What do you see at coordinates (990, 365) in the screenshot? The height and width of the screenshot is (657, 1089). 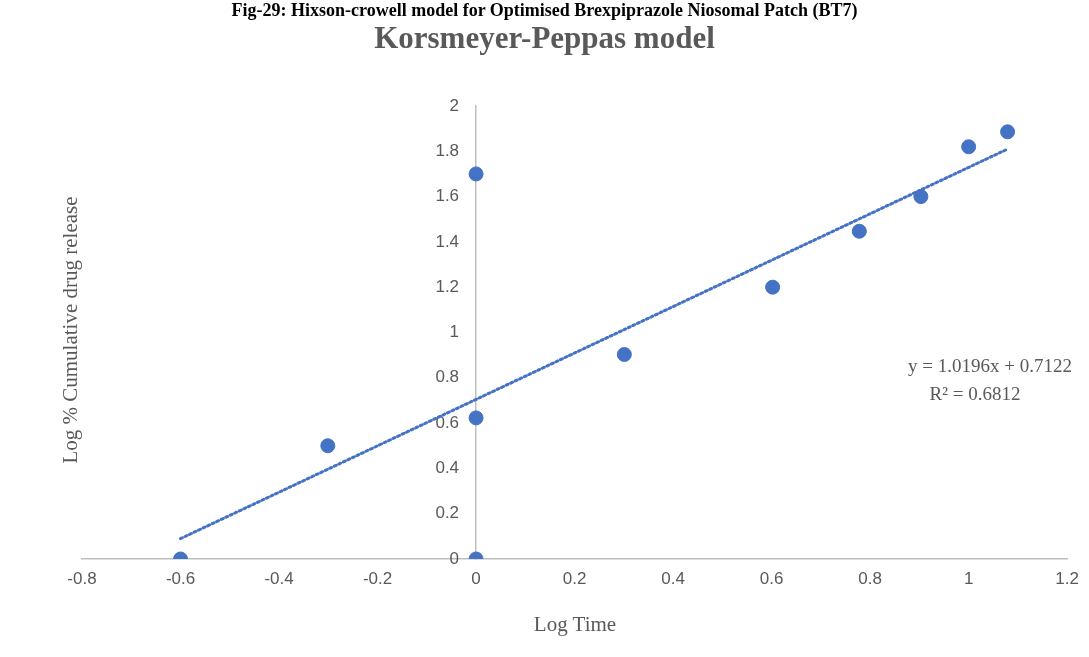 I see `annotation: y = 1.0196x + 0.7122` at bounding box center [990, 365].